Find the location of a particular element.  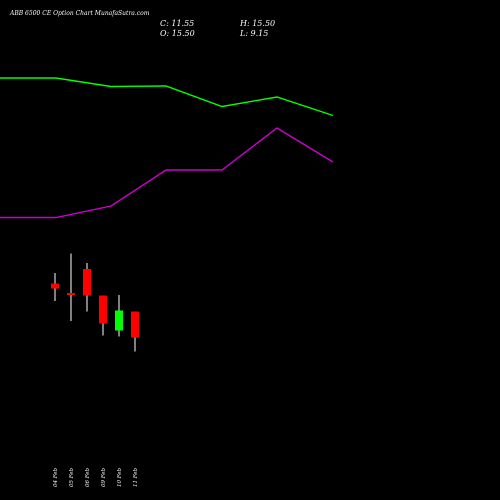

low-value: L: 9.15 is located at coordinates (254, 33).